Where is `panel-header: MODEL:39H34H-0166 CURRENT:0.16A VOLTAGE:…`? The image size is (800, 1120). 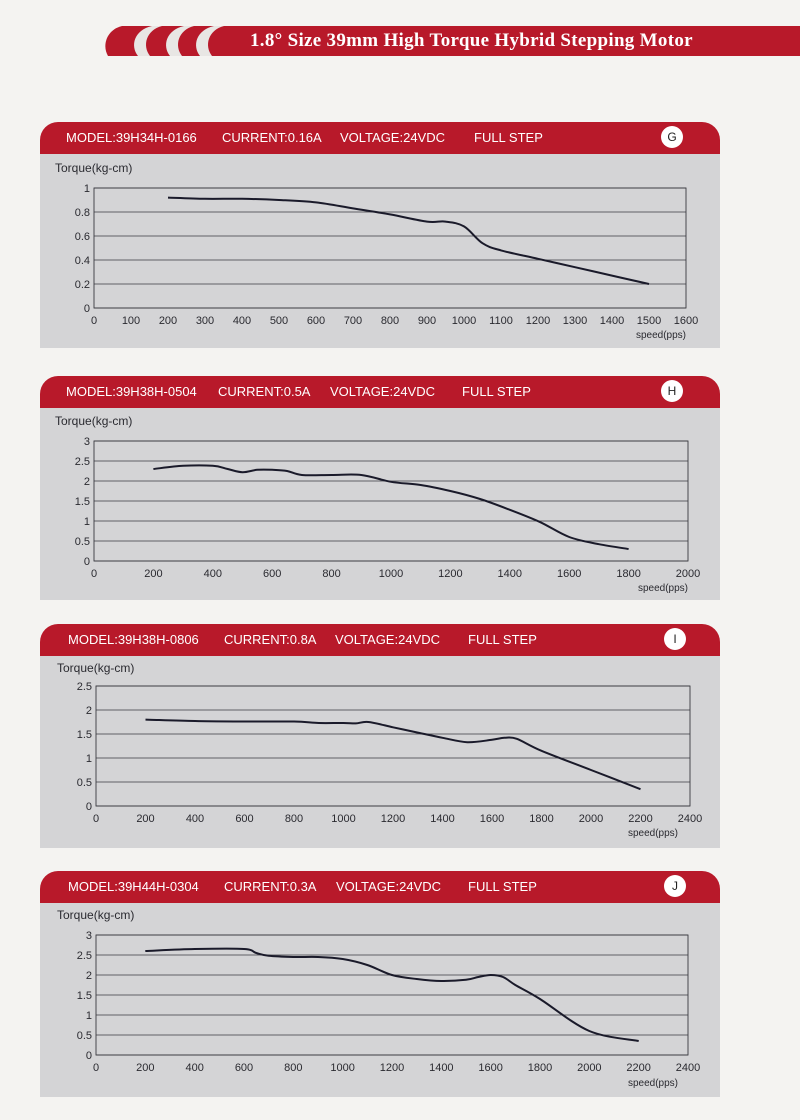 panel-header: MODEL:39H34H-0166 CURRENT:0.16A VOLTAGE:… is located at coordinates (380, 138).